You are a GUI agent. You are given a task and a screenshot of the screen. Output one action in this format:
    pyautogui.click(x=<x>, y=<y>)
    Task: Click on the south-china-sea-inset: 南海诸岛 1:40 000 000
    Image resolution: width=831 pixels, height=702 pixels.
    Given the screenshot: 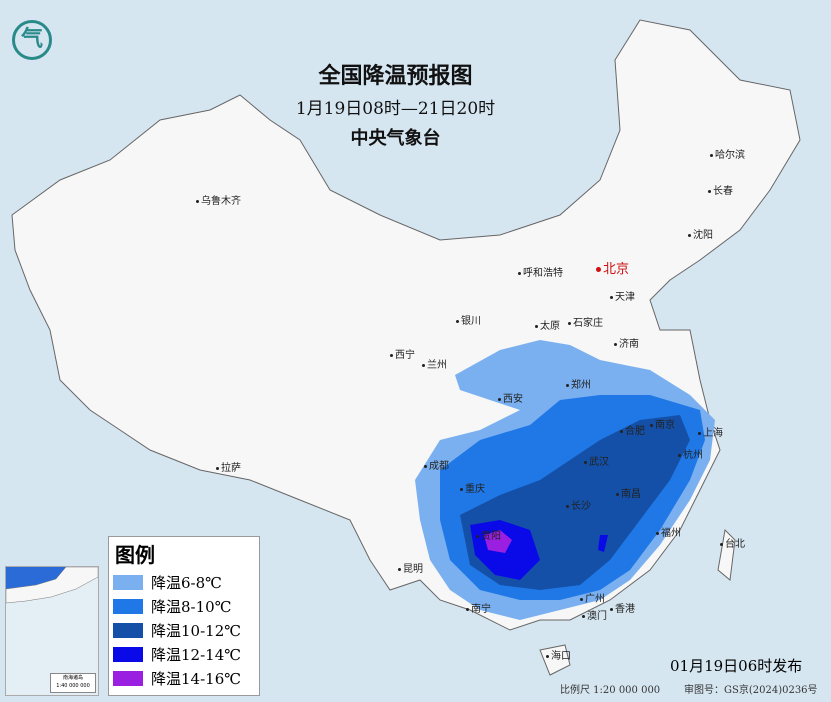 What is the action you would take?
    pyautogui.click(x=52, y=631)
    